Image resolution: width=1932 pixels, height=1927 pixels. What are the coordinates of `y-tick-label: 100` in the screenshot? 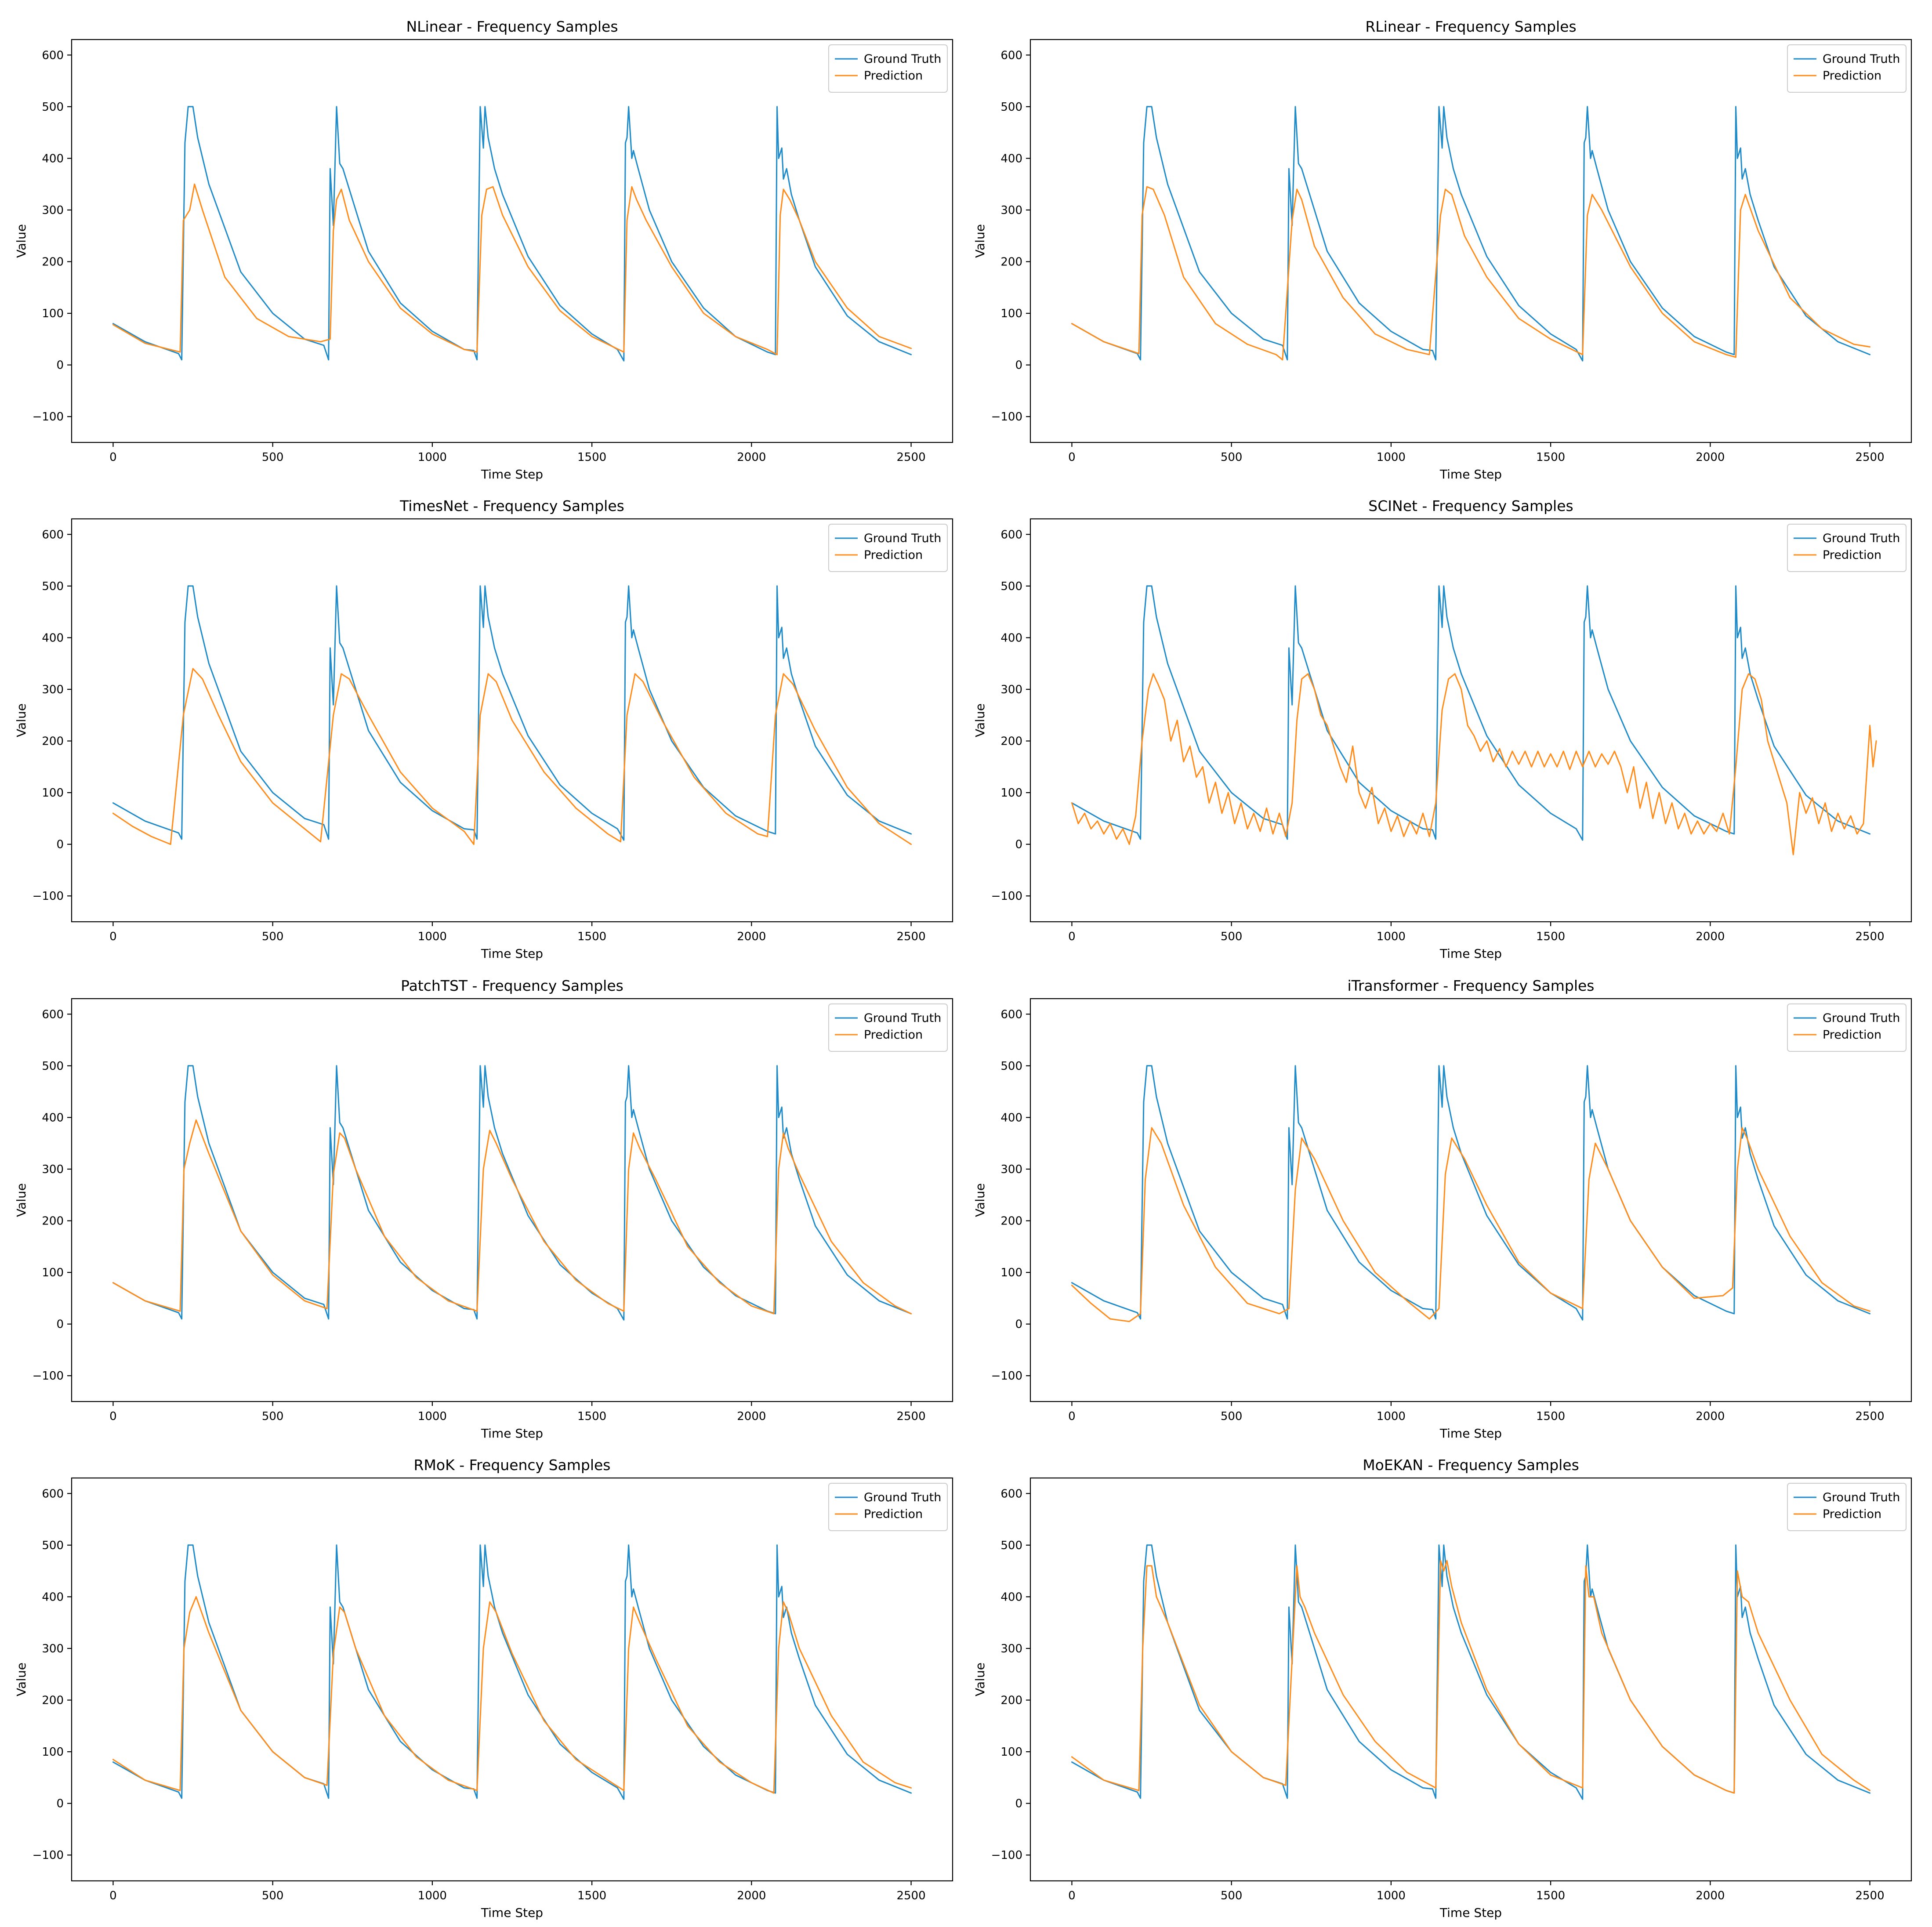 It's located at (53, 1273).